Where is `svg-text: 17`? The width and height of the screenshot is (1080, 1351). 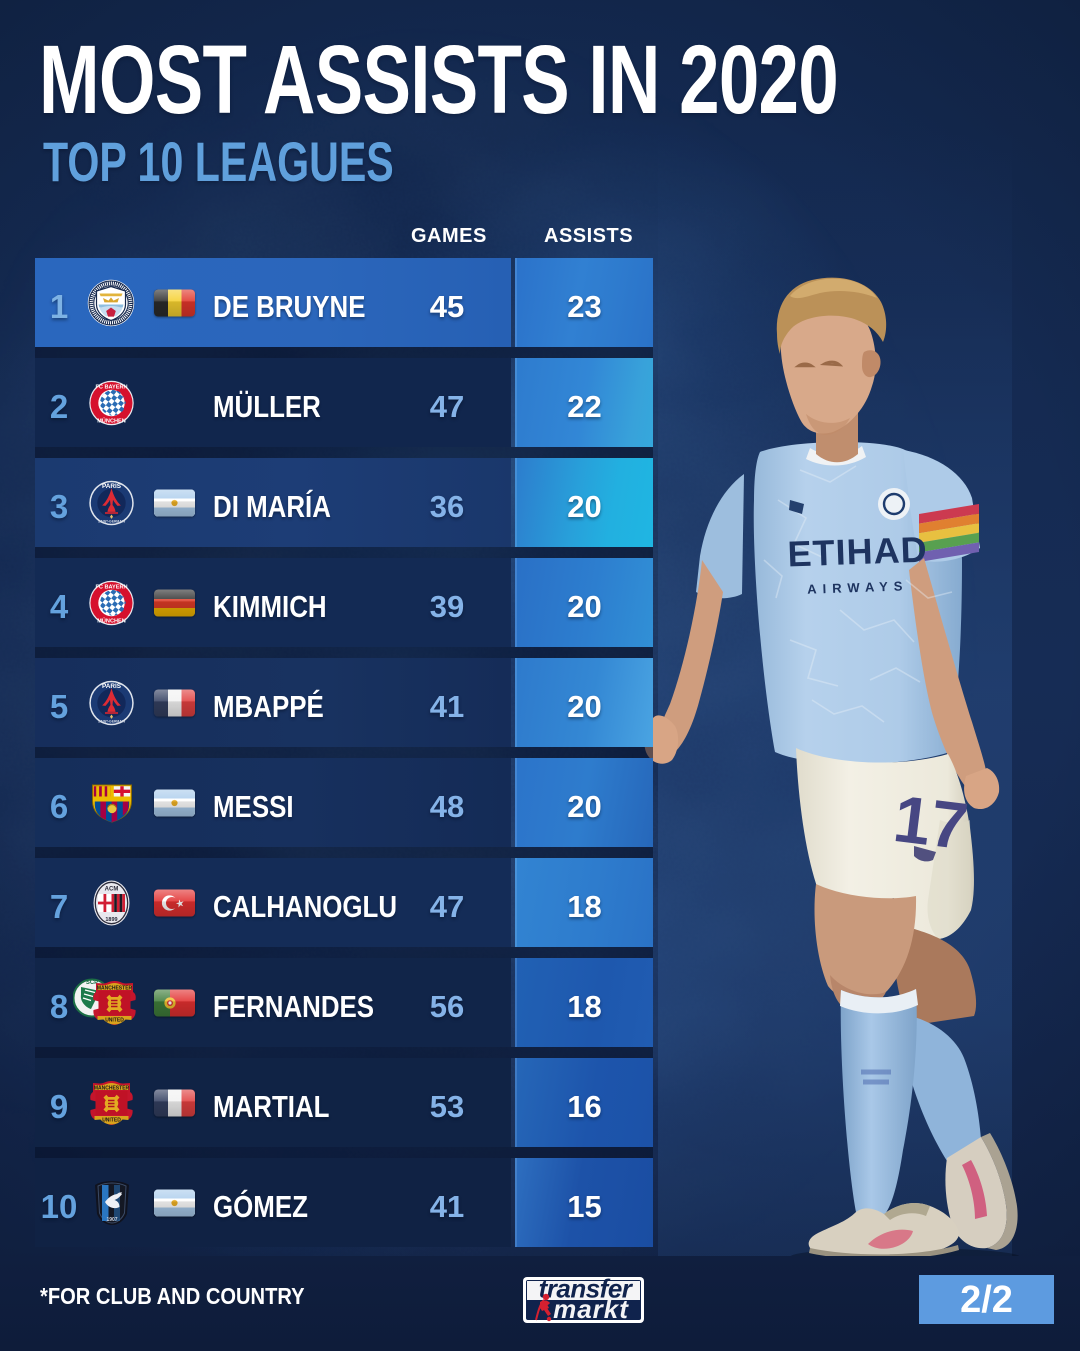
svg-text: 17 is located at coordinates (931, 822).